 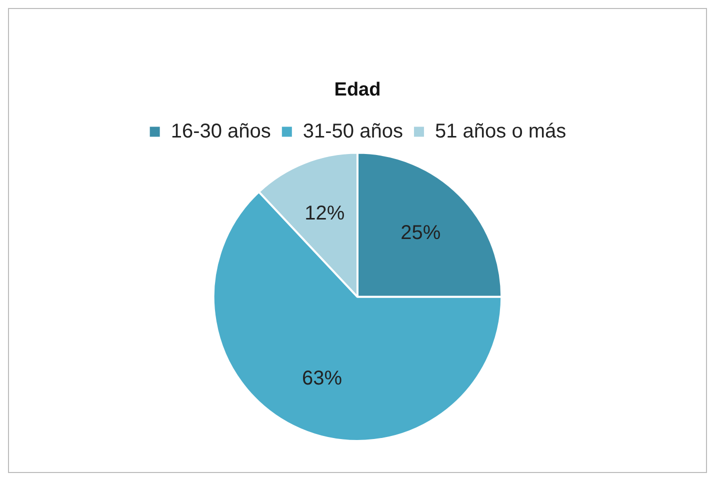 What do you see at coordinates (324, 213) in the screenshot?
I see `data-label: 12%` at bounding box center [324, 213].